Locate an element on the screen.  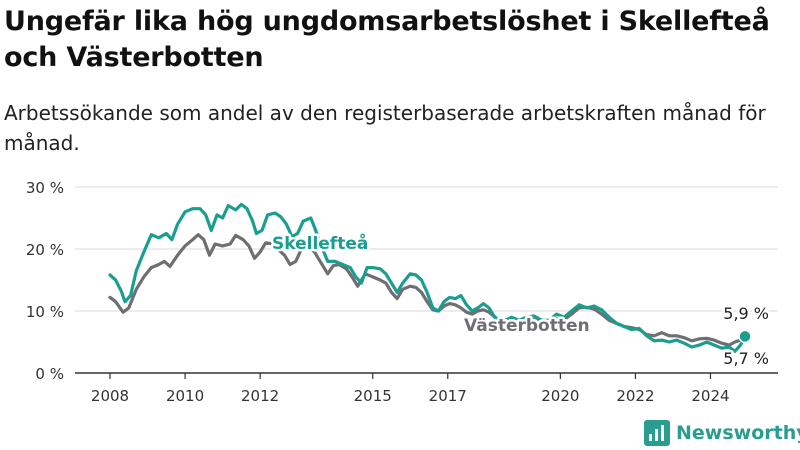
newsworthy-brand: Newsworthy is located at coordinates (722, 433).